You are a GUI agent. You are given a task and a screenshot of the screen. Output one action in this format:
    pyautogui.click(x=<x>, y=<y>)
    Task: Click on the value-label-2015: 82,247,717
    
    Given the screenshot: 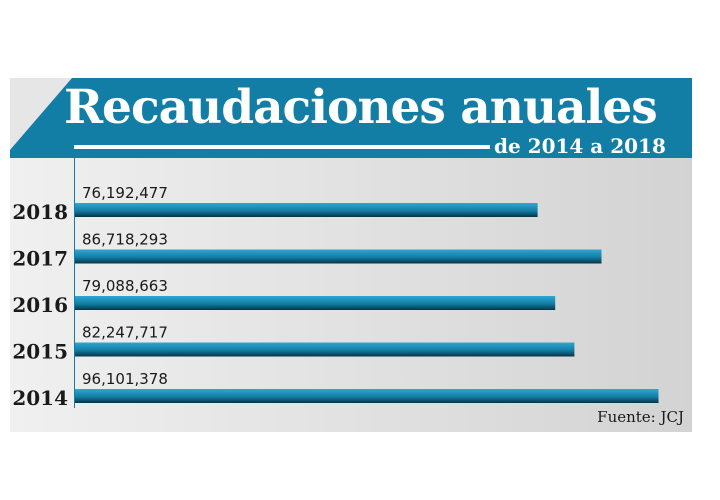 What is the action you would take?
    pyautogui.click(x=125, y=333)
    